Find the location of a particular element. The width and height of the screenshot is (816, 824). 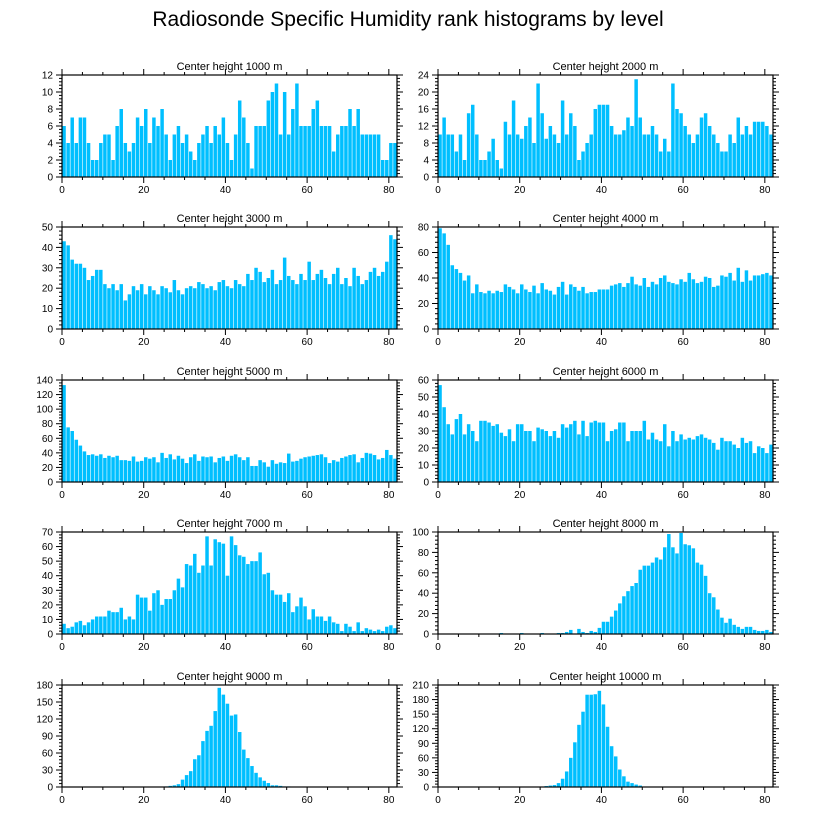

x-tick-label: 0 is located at coordinates (438, 800).